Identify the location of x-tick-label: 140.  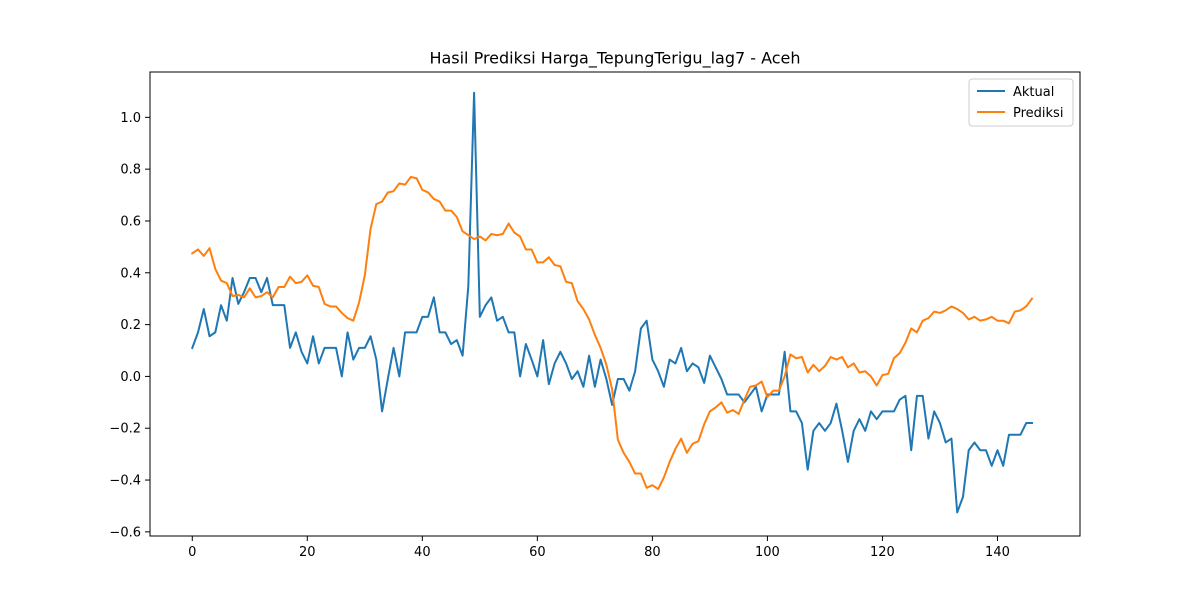
(997, 552).